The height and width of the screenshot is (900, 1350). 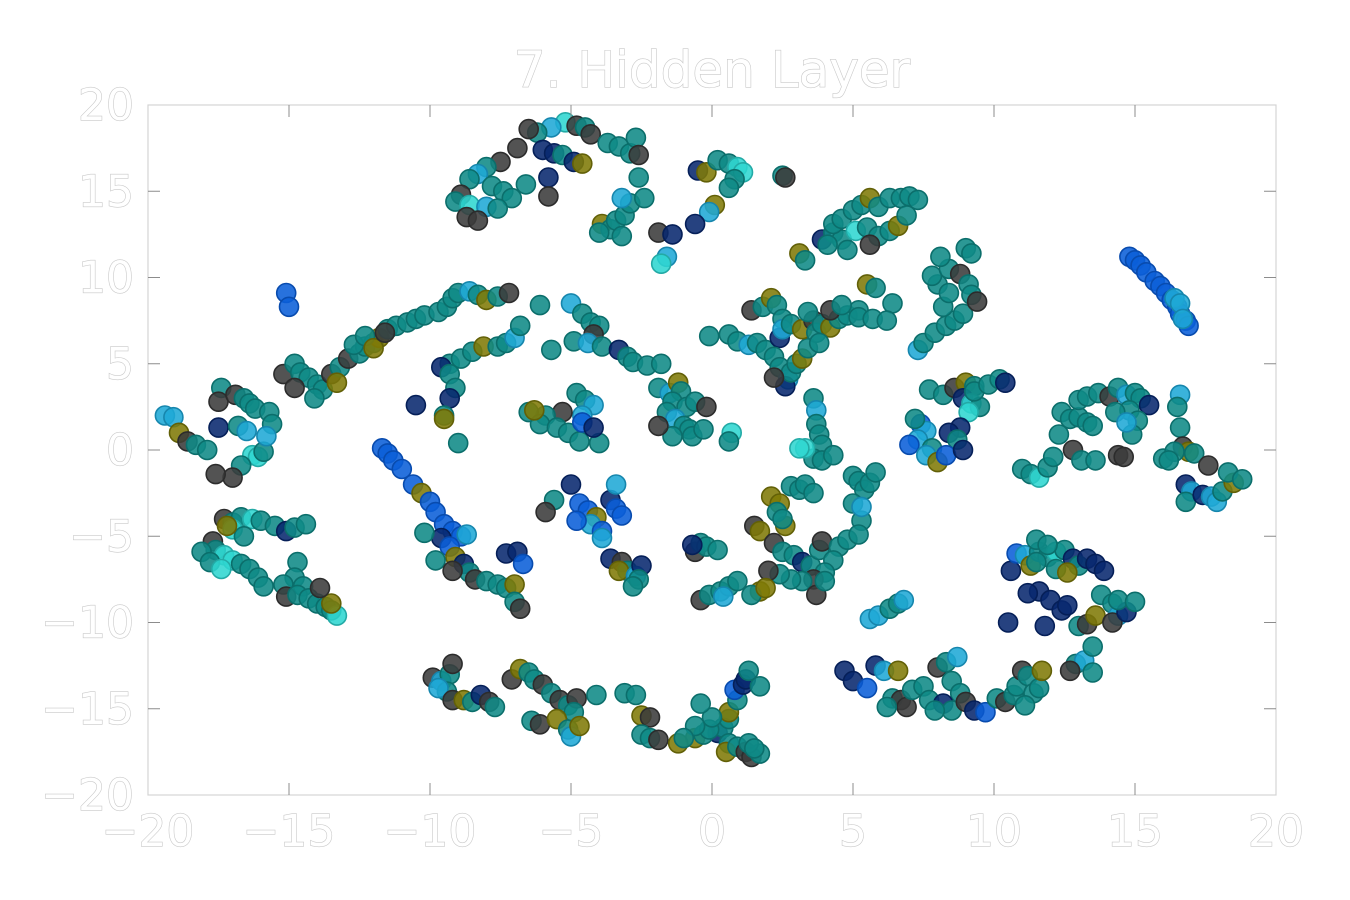 What do you see at coordinates (994, 831) in the screenshot?
I see `x-tick-label: 10` at bounding box center [994, 831].